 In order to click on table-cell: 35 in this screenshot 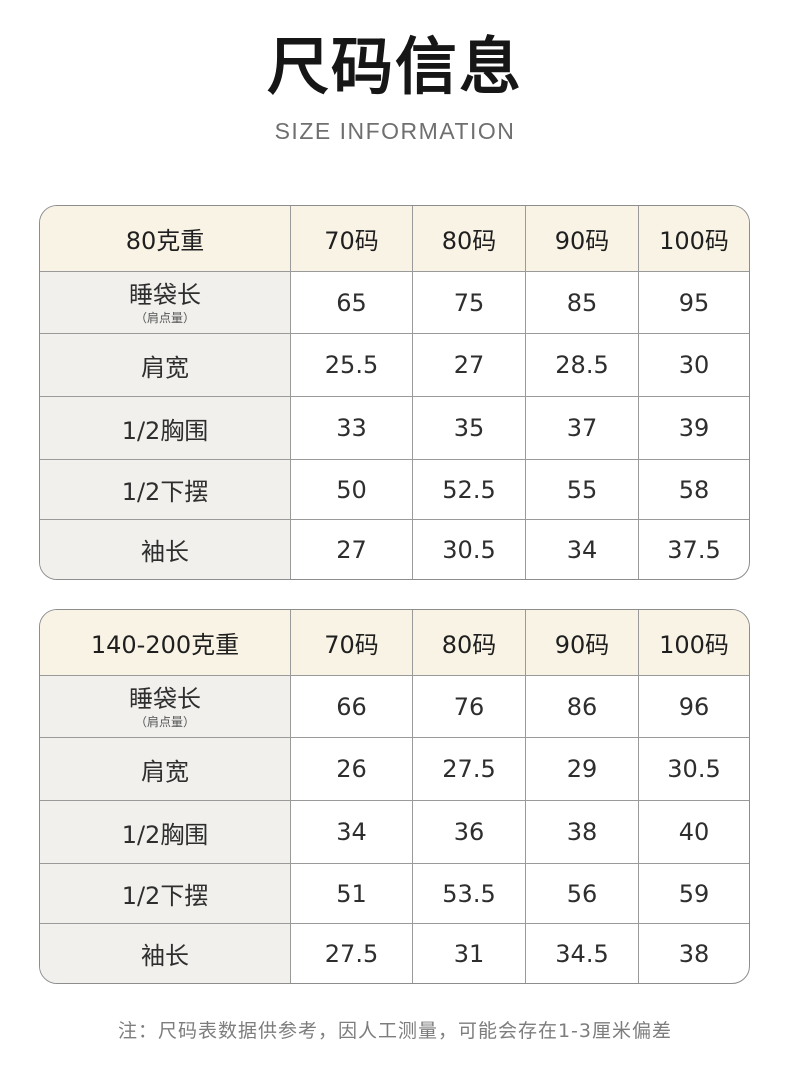, I will do `click(469, 428)`.